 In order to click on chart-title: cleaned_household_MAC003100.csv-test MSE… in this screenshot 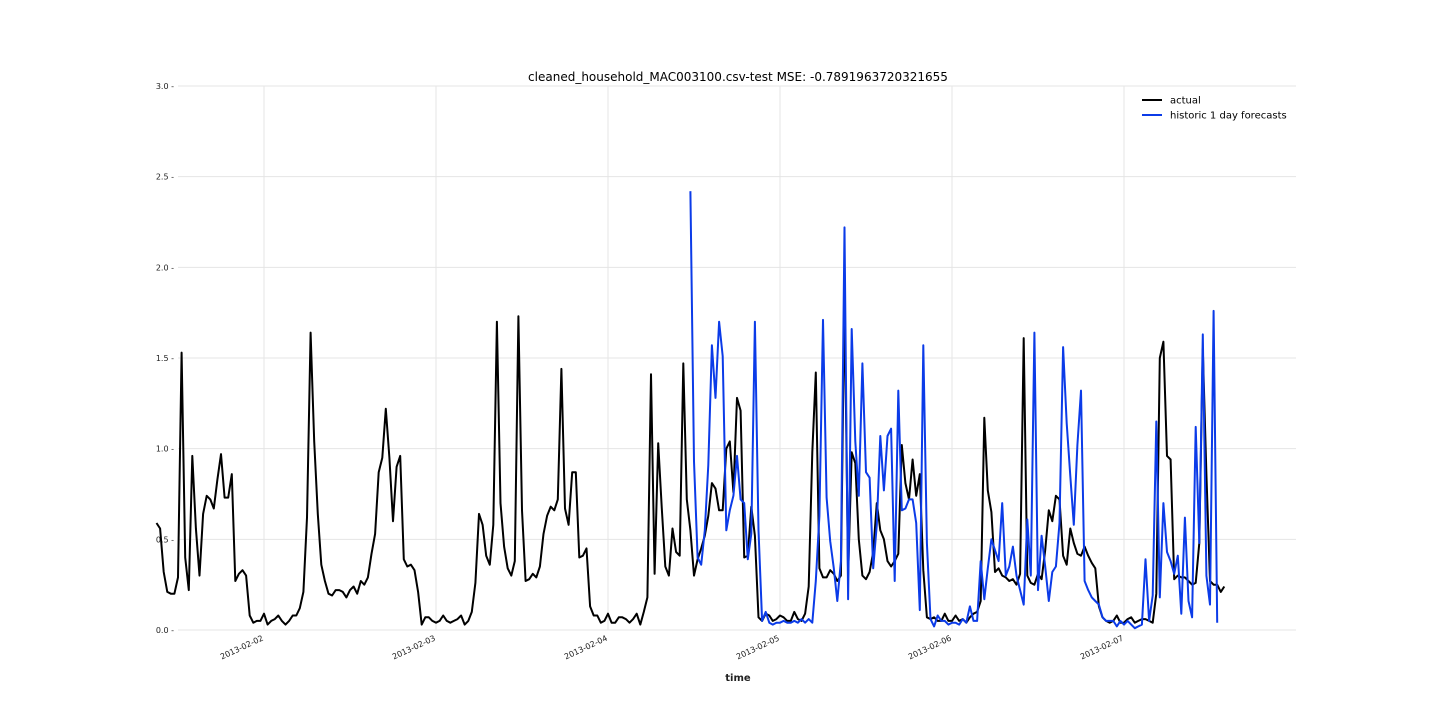, I will do `click(738, 77)`.